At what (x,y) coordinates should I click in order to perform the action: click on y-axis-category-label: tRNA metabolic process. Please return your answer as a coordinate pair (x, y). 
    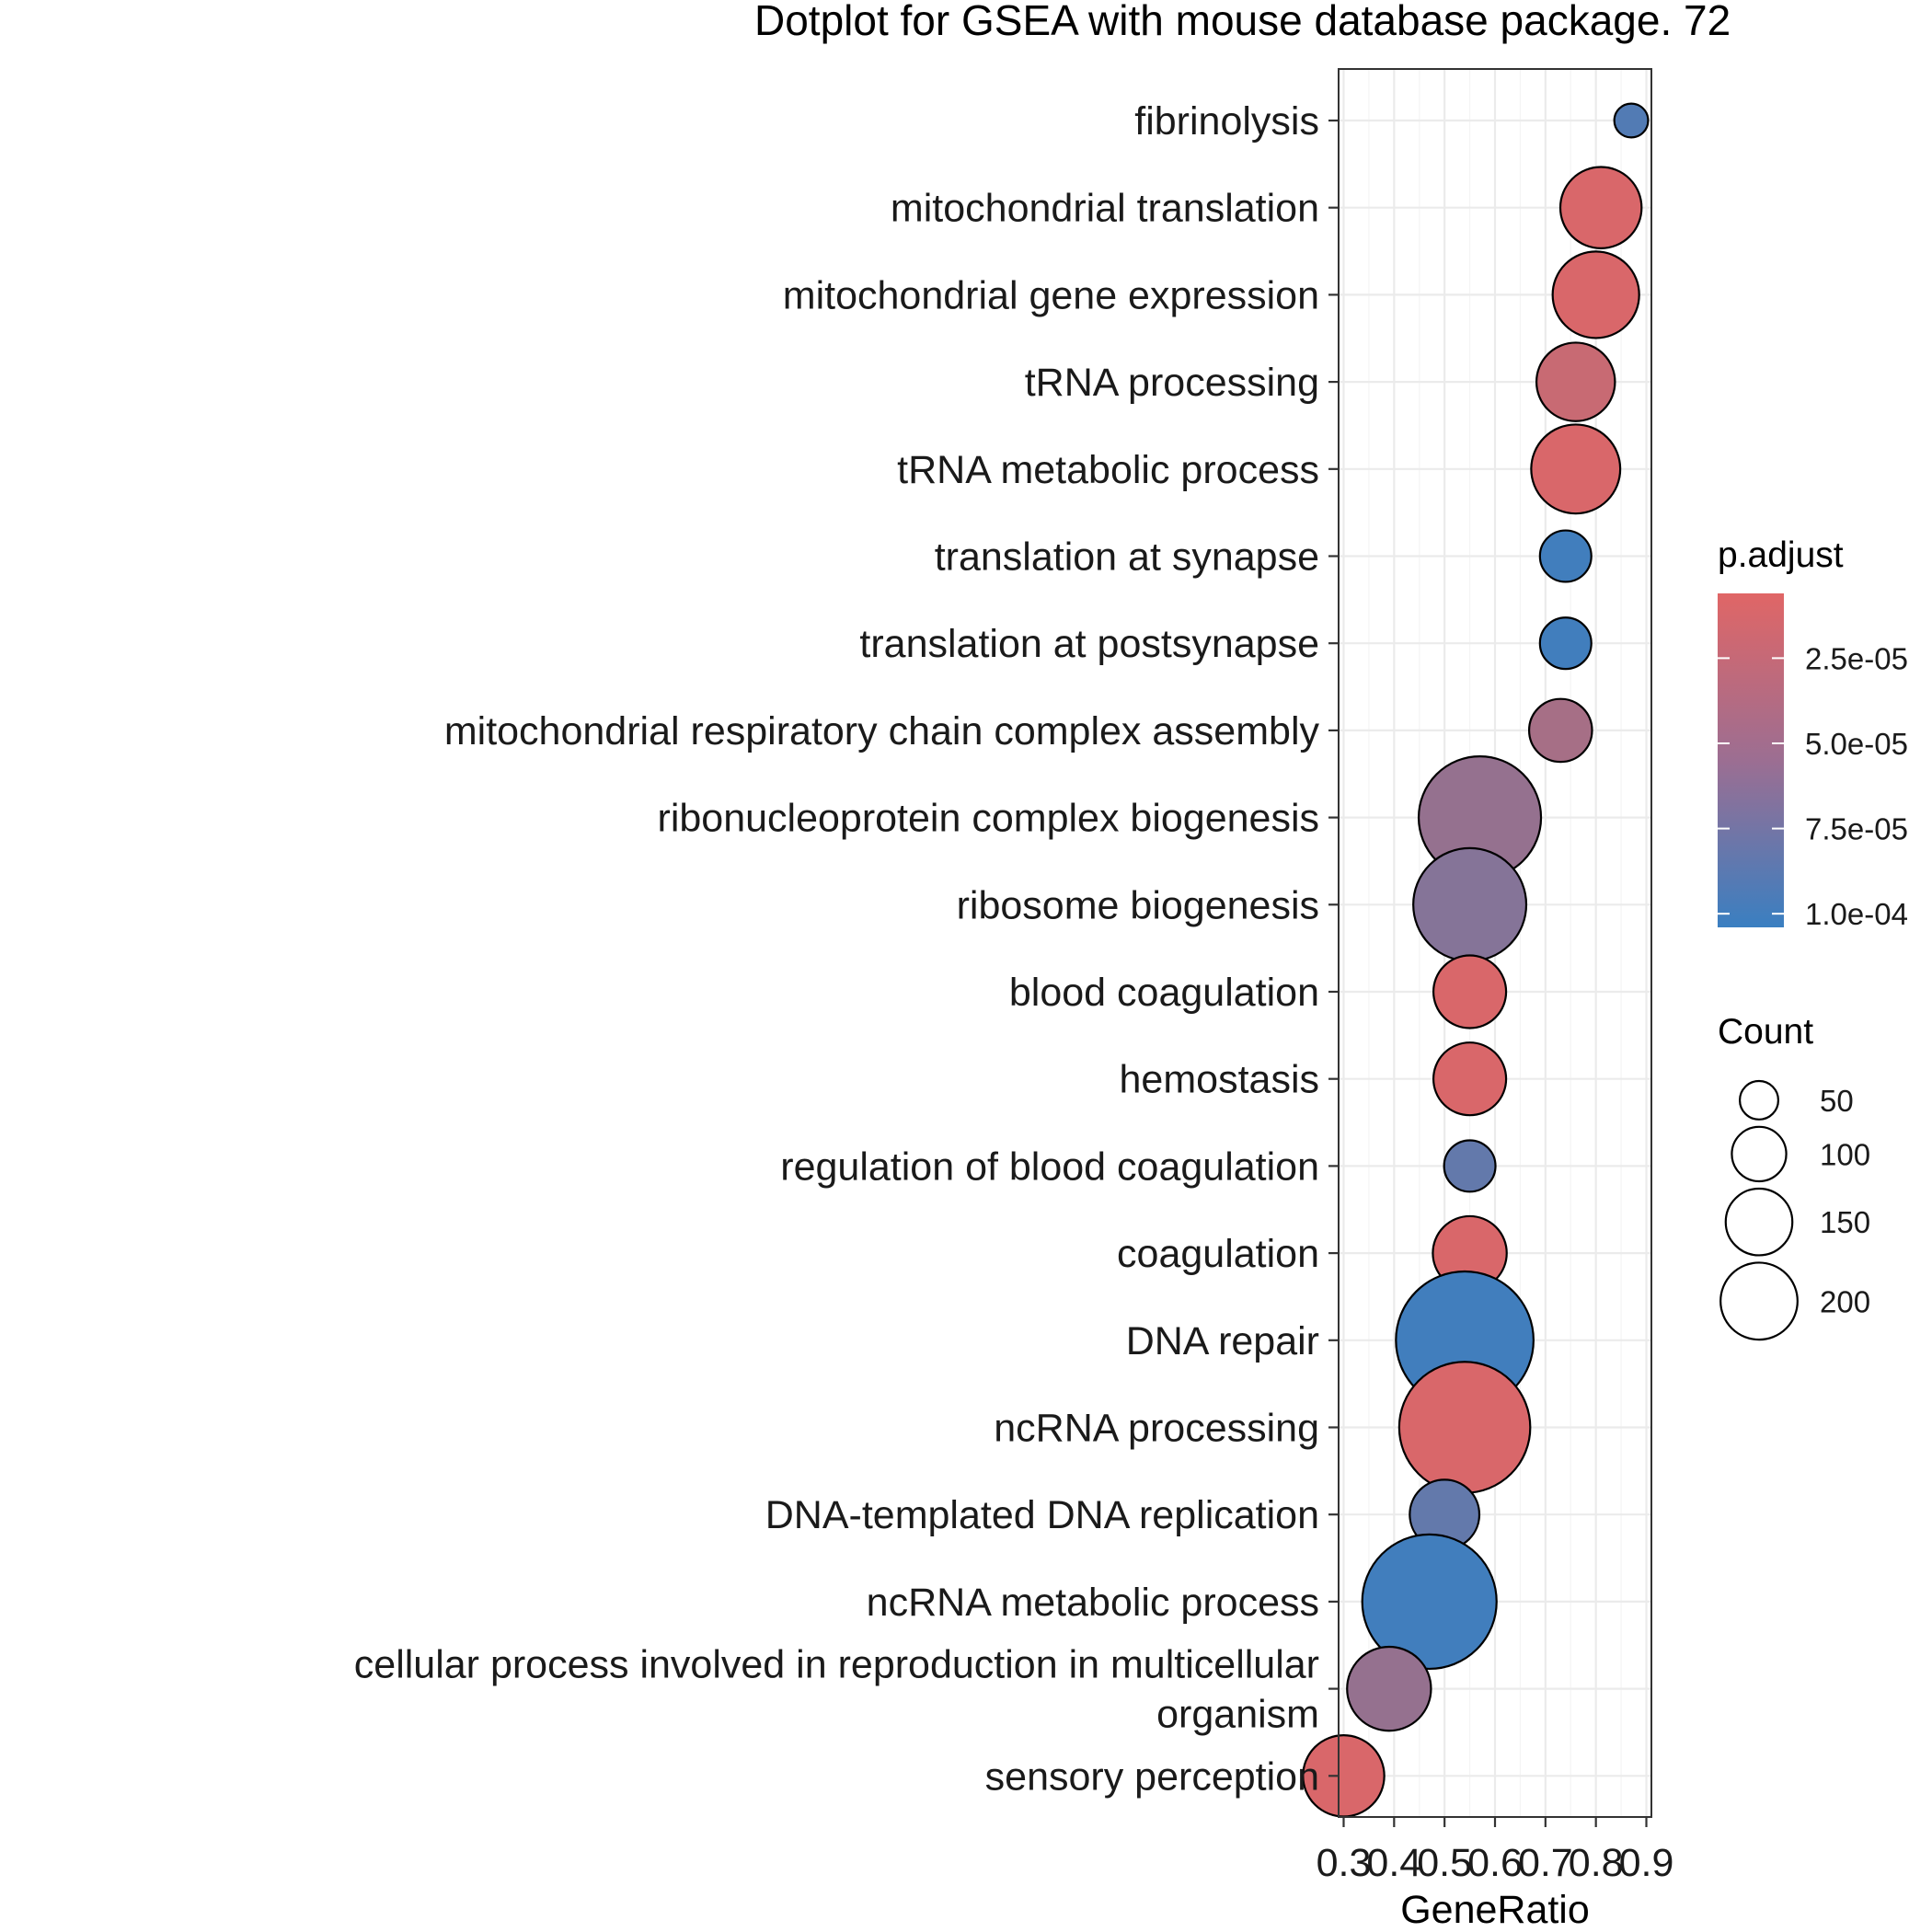
    Looking at the image, I should click on (1108, 470).